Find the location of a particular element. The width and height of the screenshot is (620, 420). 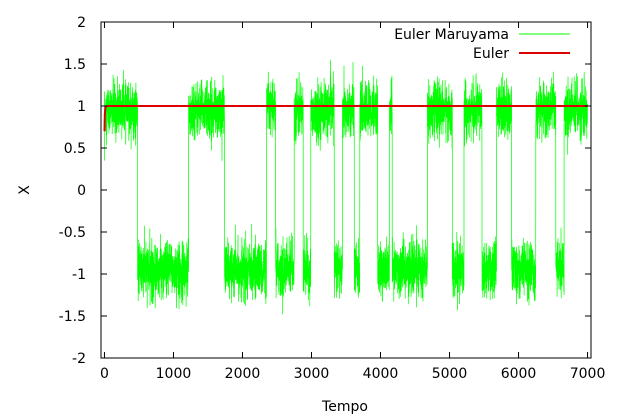

x-tick-label: 5000 is located at coordinates (450, 374).